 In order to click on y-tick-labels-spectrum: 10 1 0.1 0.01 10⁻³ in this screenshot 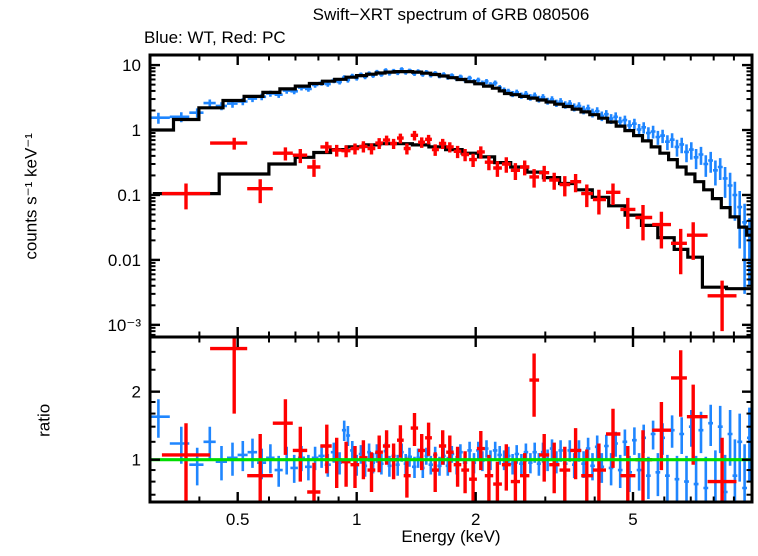, I will do `click(124, 195)`.